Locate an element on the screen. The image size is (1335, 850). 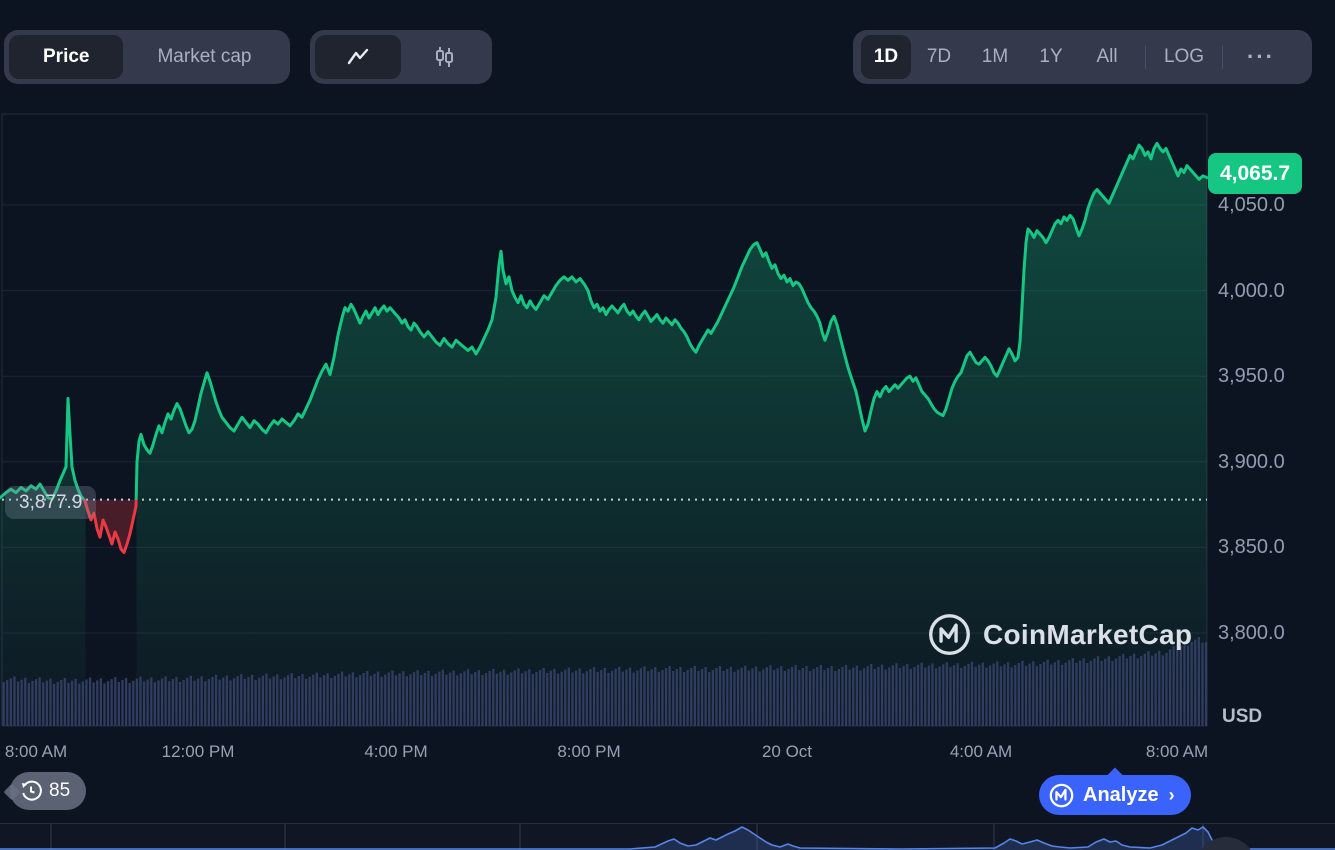
line-chart-button is located at coordinates (358, 57).